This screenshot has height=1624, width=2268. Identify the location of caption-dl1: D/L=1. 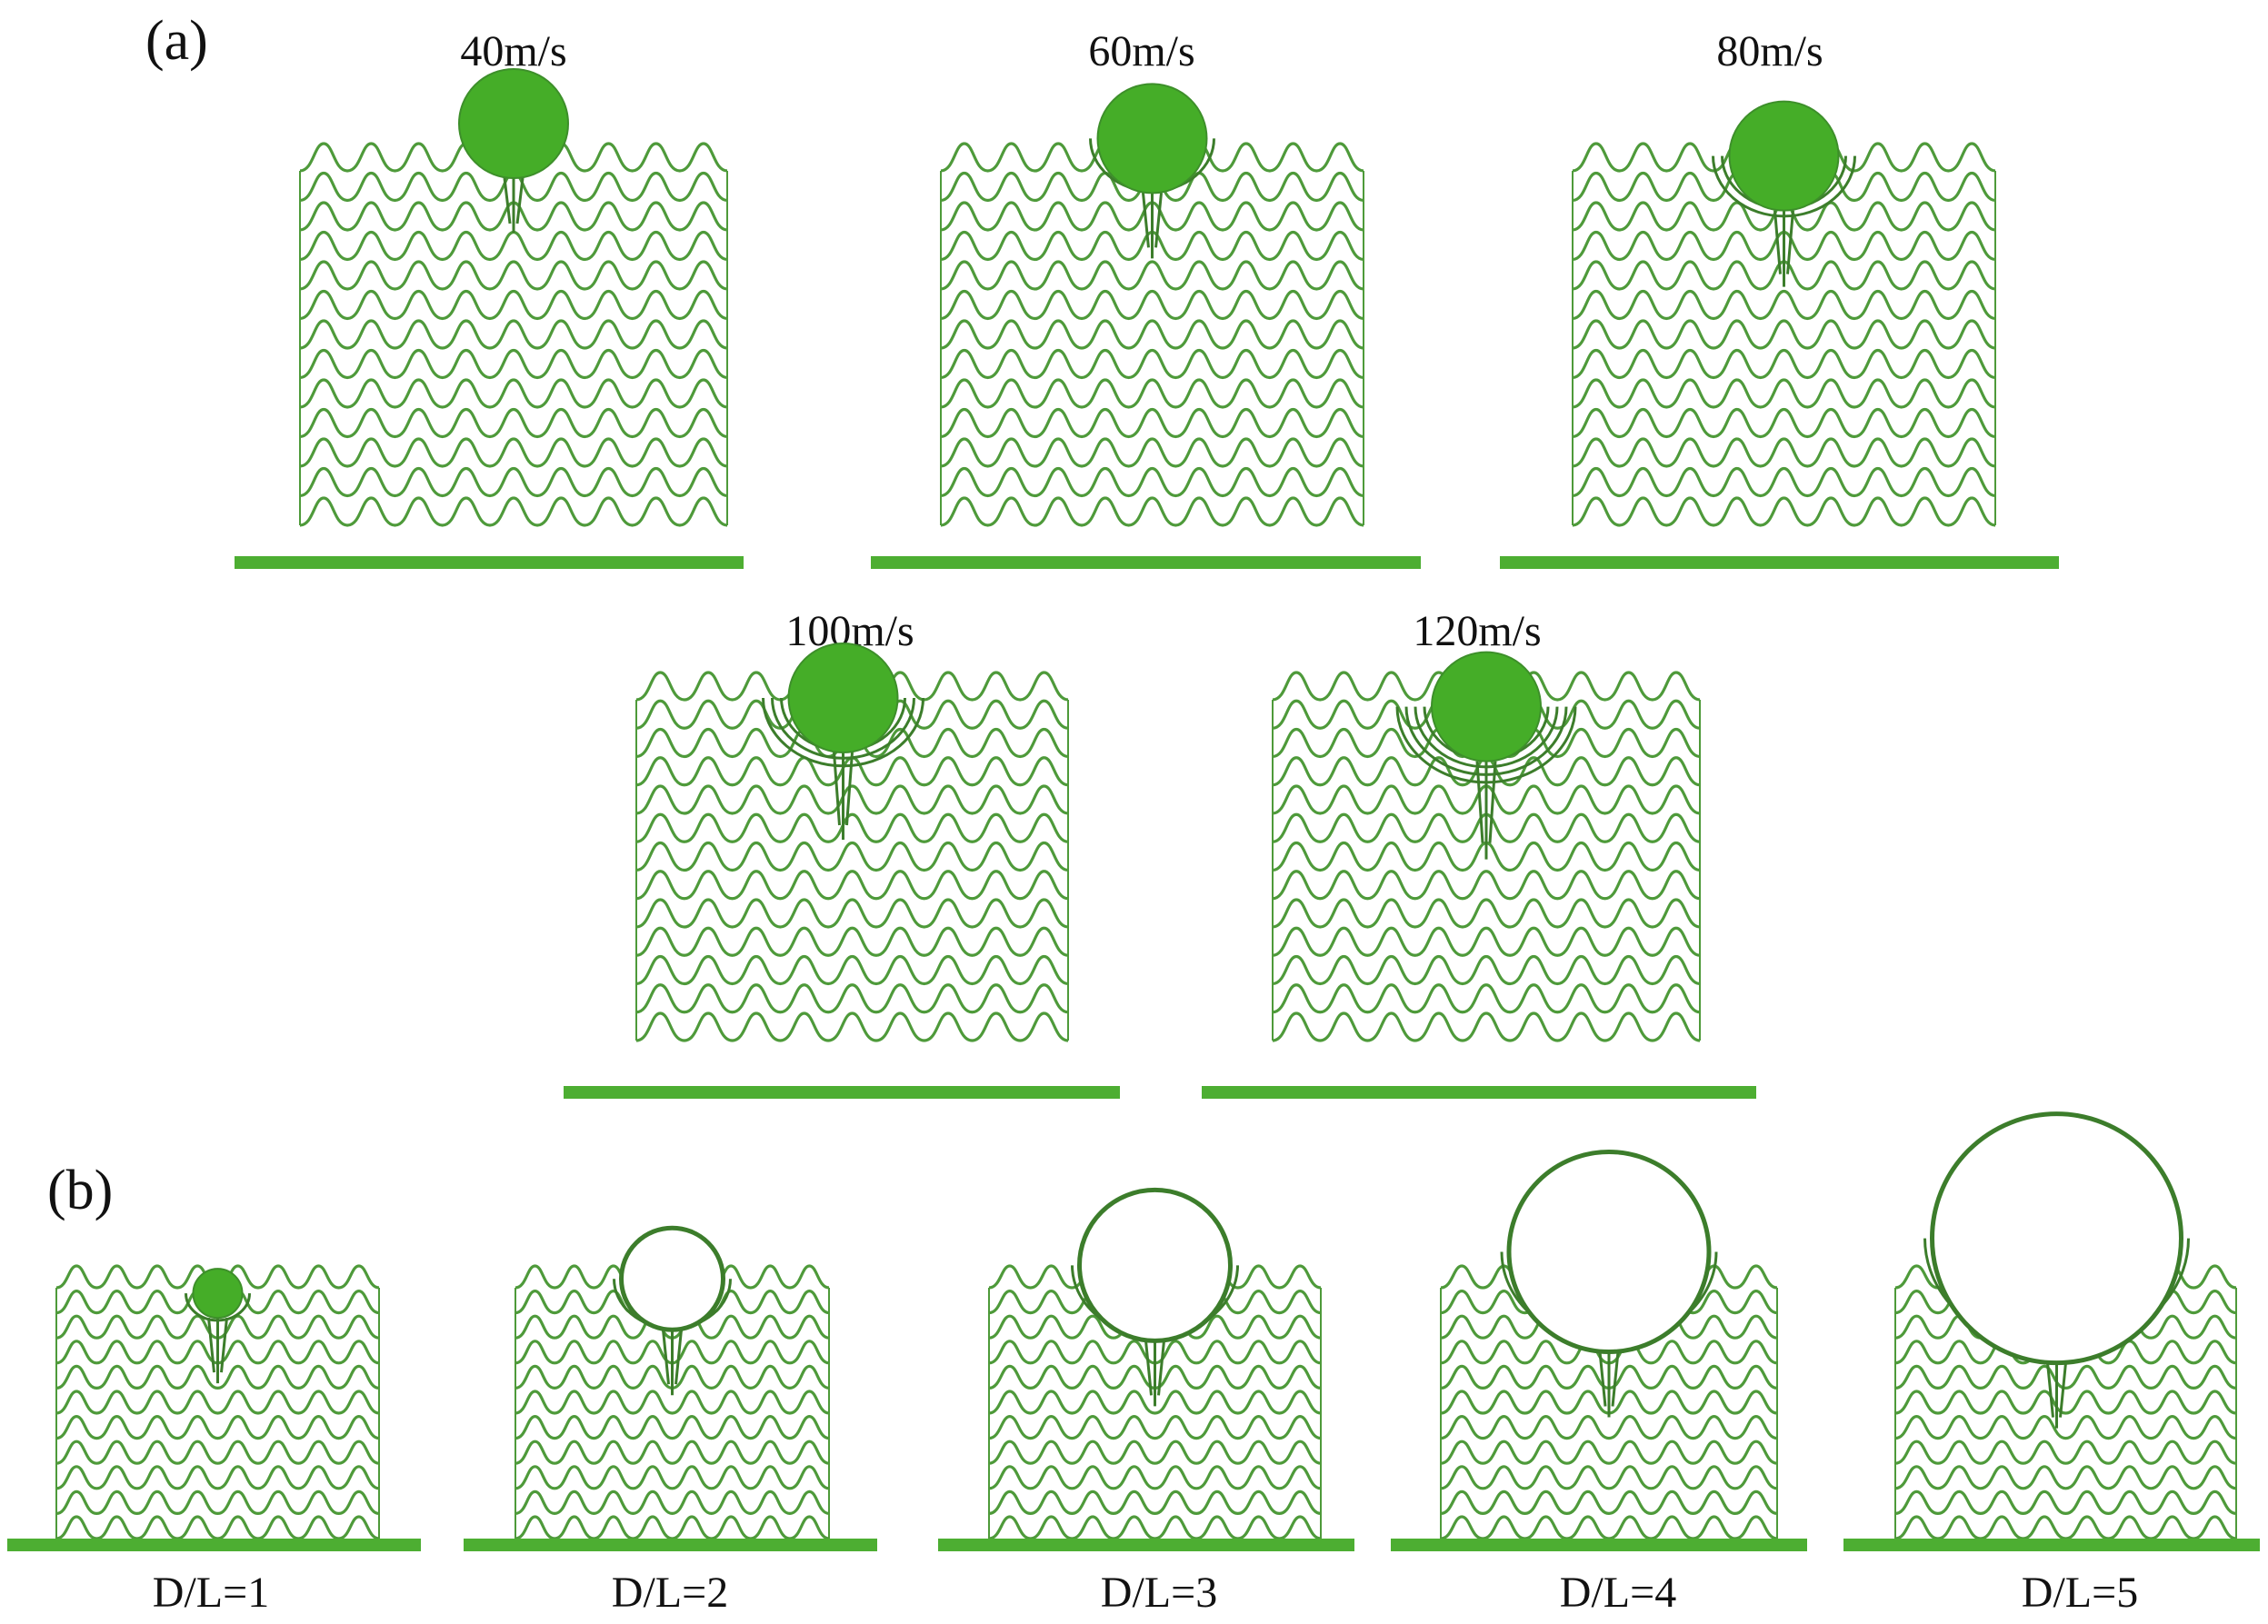
(211, 1593).